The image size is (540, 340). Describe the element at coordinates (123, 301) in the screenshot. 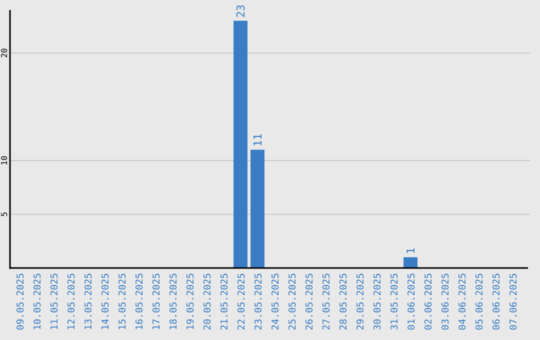

I see `x-tick-label: 15.05.2025` at that location.